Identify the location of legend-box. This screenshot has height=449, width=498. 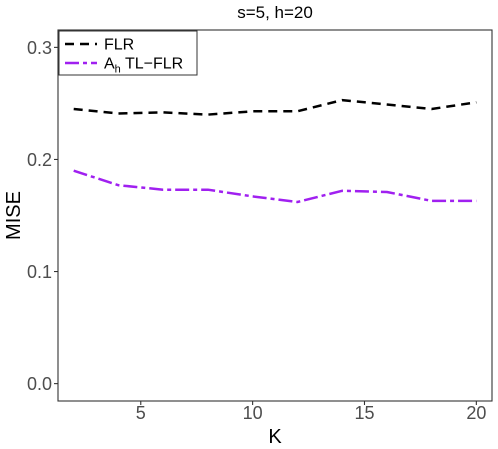
(128, 53).